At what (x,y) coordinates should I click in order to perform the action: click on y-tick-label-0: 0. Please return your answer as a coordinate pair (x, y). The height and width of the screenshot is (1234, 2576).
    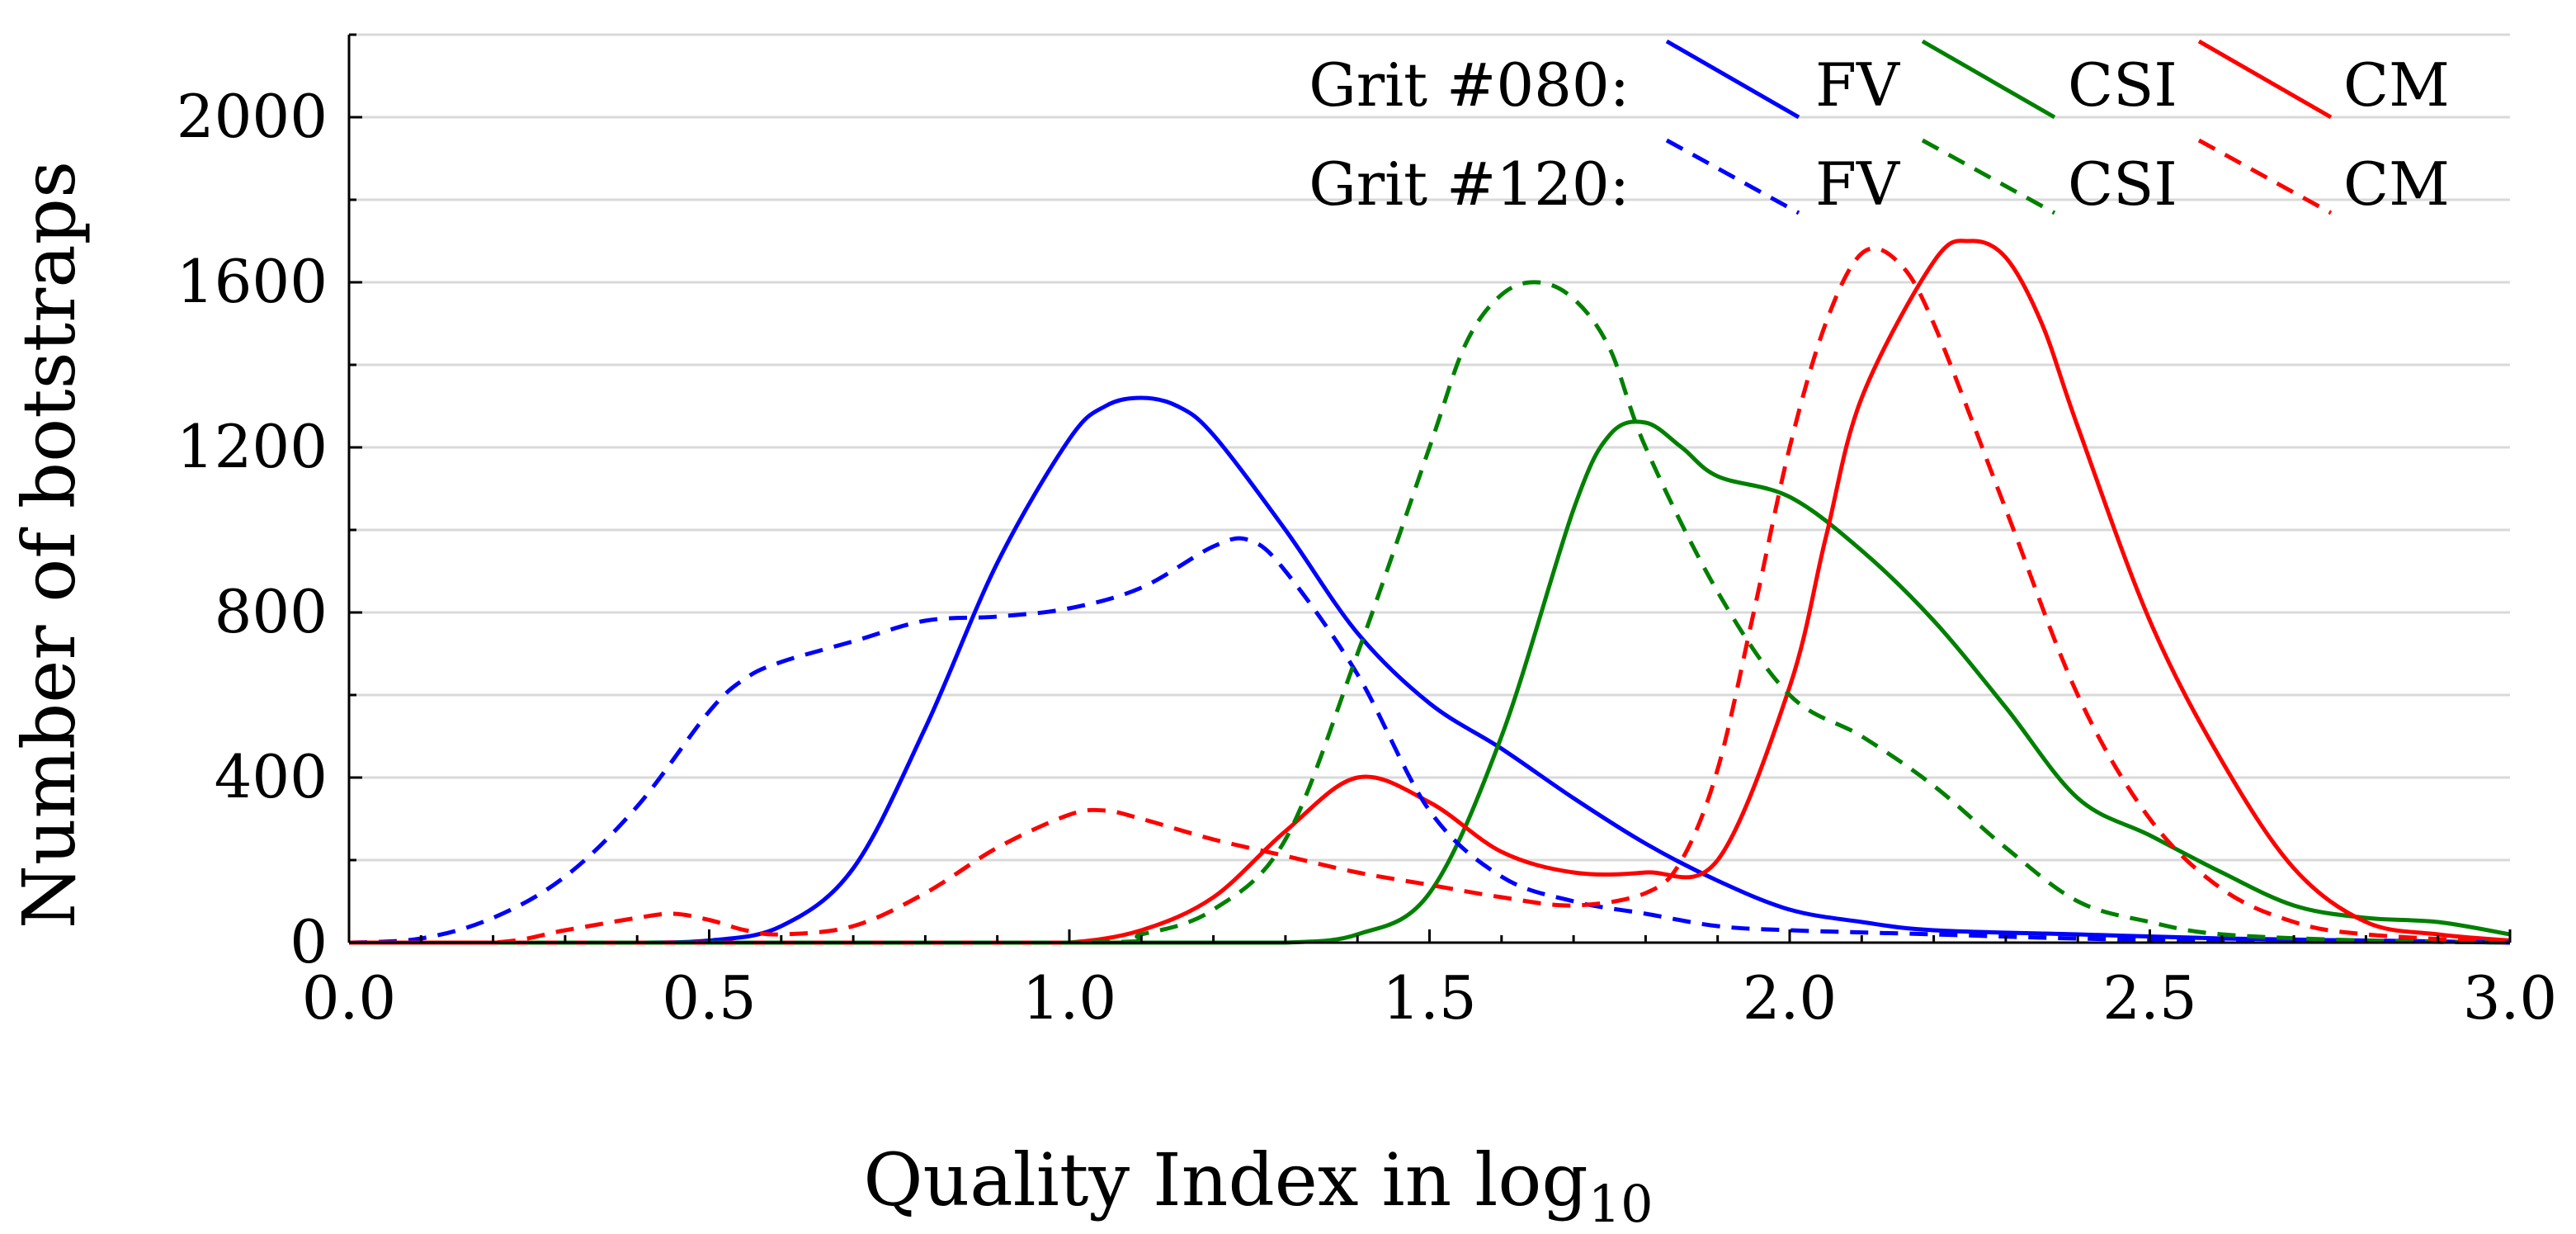
    Looking at the image, I should click on (309, 941).